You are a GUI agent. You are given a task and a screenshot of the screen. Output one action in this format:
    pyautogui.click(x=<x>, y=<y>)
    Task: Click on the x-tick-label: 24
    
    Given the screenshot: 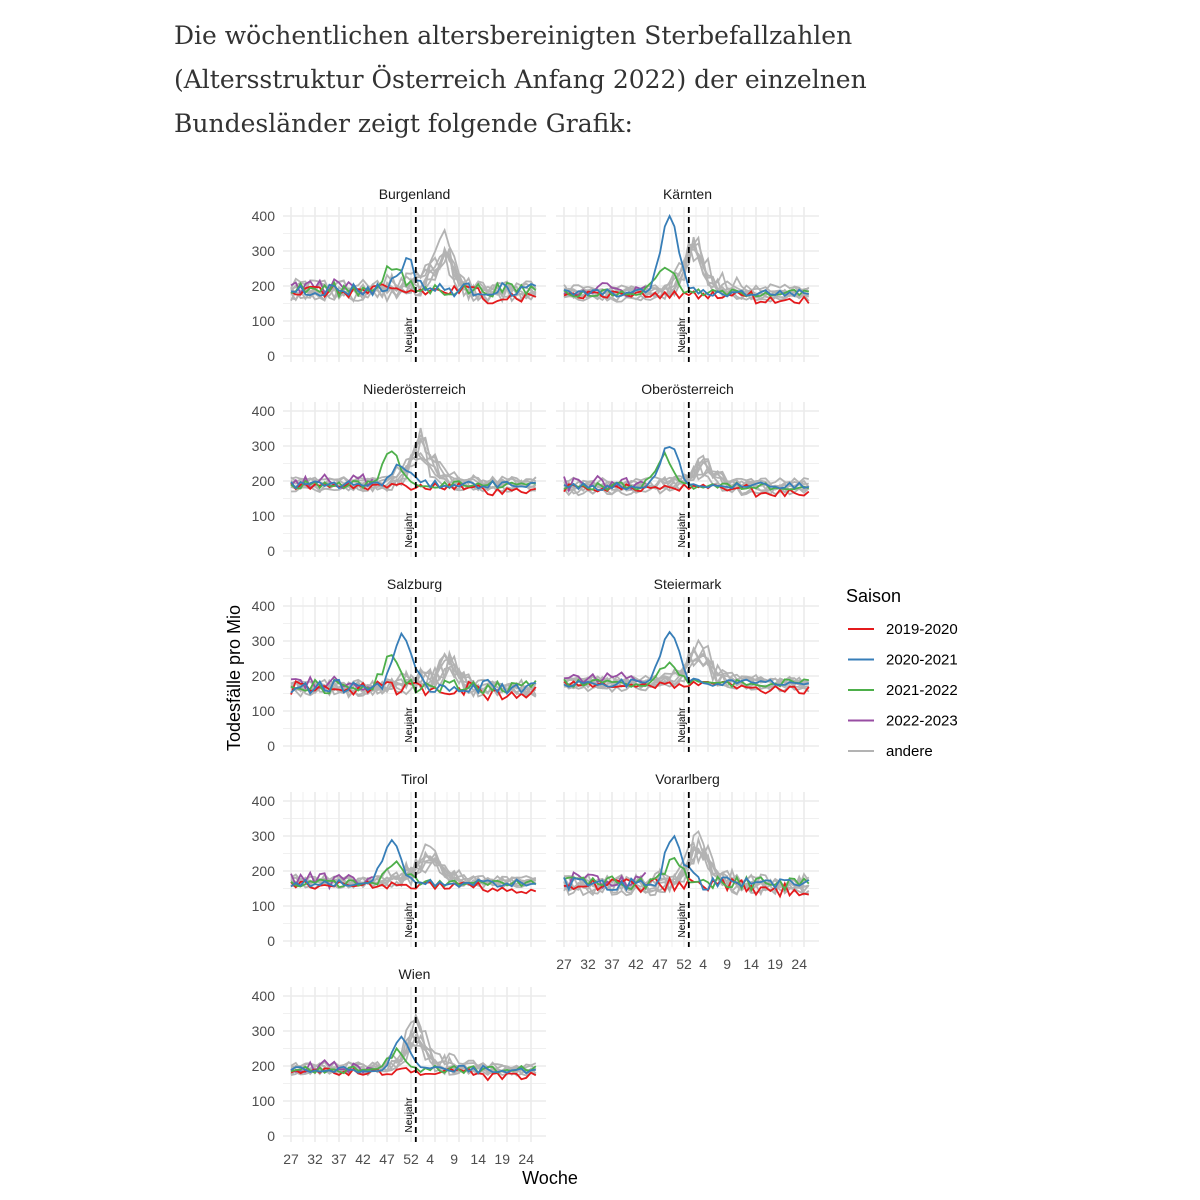 What is the action you would take?
    pyautogui.click(x=799, y=964)
    